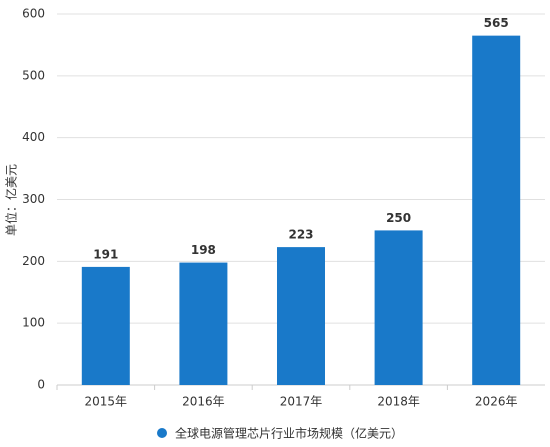 The height and width of the screenshot is (447, 550). What do you see at coordinates (41, 385) in the screenshot?
I see `y-tick-label: 0` at bounding box center [41, 385].